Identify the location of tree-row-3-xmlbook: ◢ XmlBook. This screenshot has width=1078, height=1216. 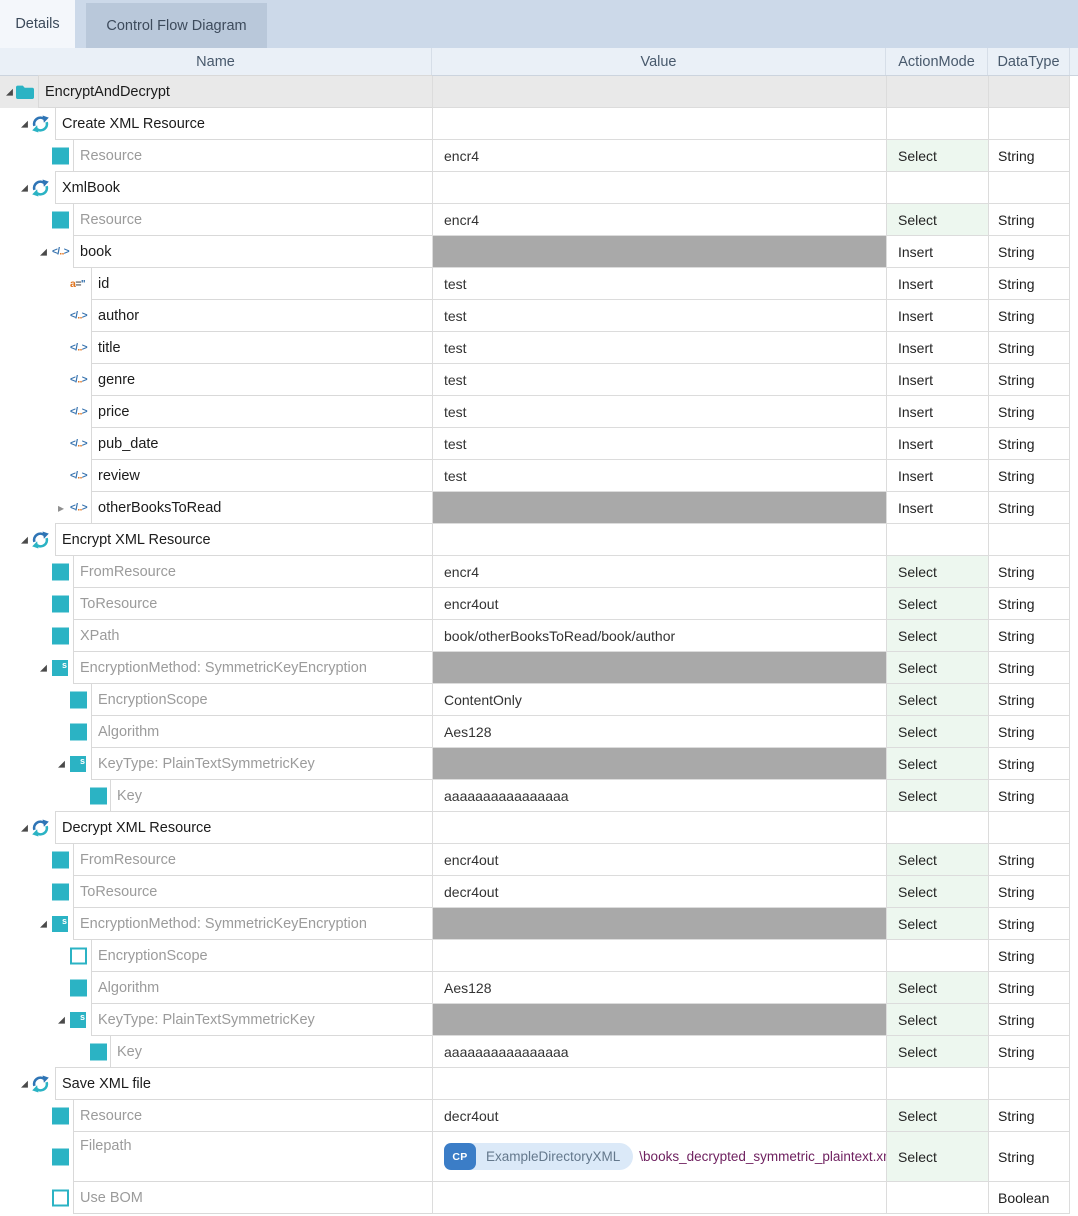
(539, 187).